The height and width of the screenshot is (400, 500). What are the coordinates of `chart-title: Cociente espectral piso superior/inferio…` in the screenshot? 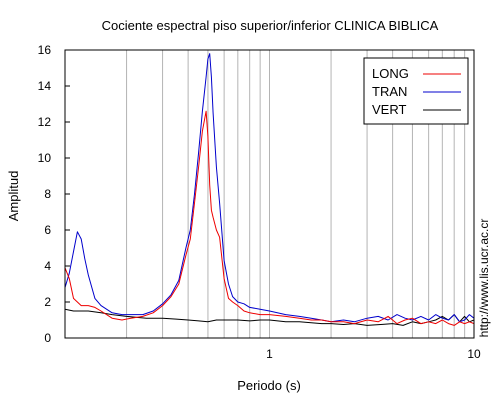 It's located at (270, 25).